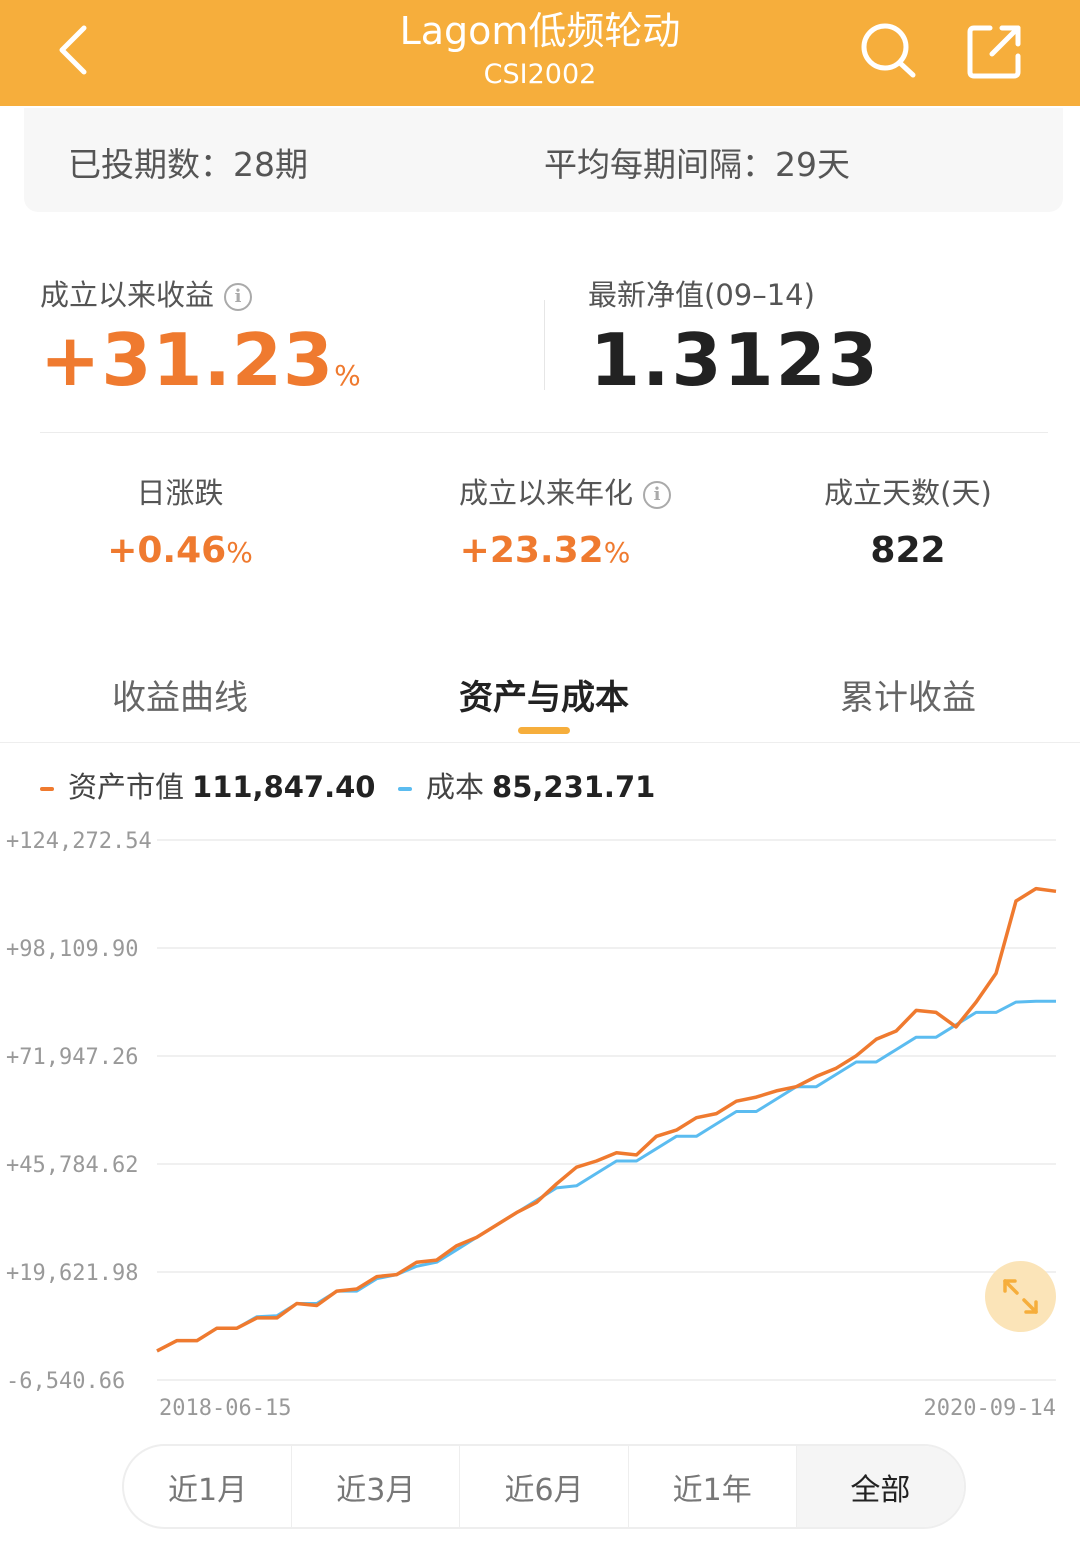  Describe the element at coordinates (880, 1486) in the screenshot. I see `range-option-4: 全部` at that location.